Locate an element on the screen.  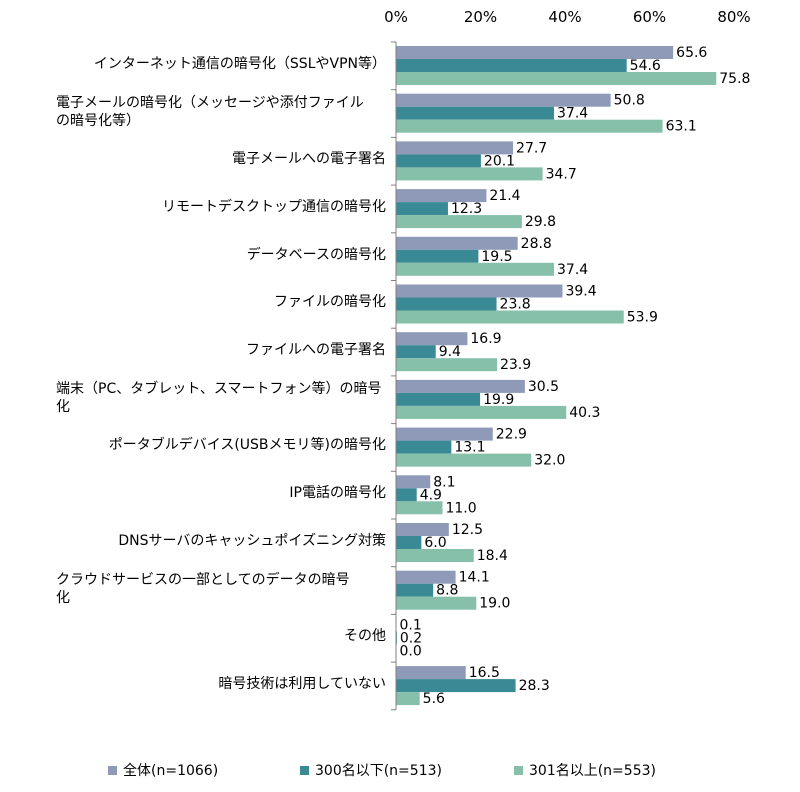
data-label: 50.8 is located at coordinates (629, 101).